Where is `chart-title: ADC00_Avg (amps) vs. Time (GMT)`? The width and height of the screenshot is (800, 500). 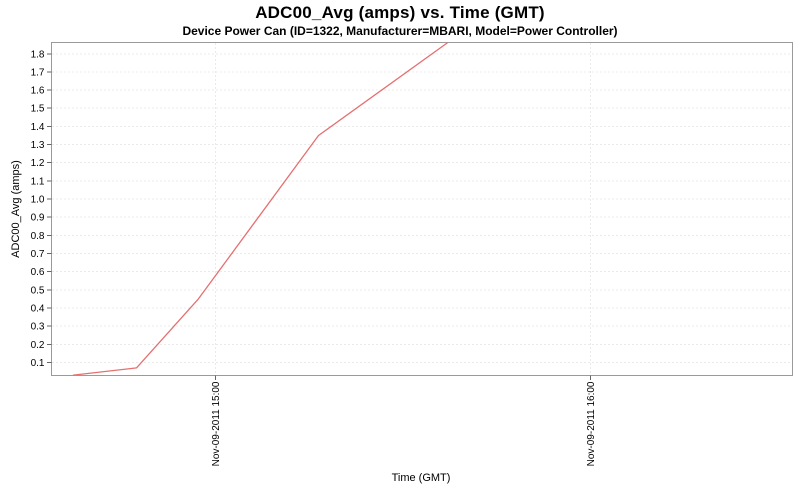 chart-title: ADC00_Avg (amps) vs. Time (GMT) is located at coordinates (400, 12).